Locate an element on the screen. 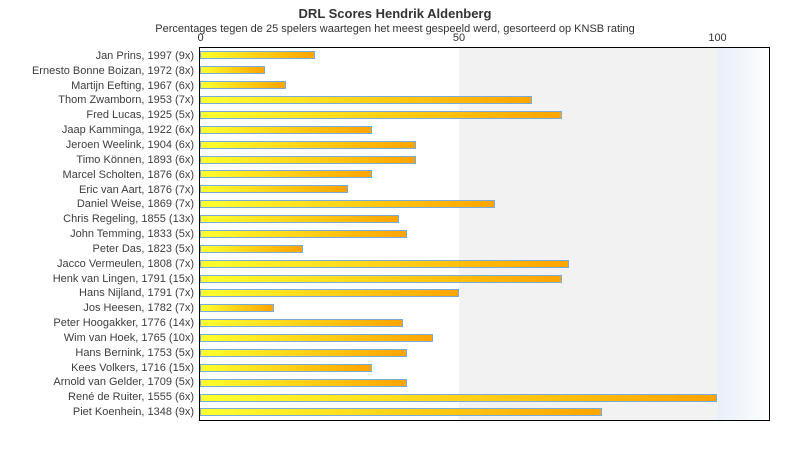  row-label: Jacco Vermeulen, 1808 (7x) is located at coordinates (97, 263).